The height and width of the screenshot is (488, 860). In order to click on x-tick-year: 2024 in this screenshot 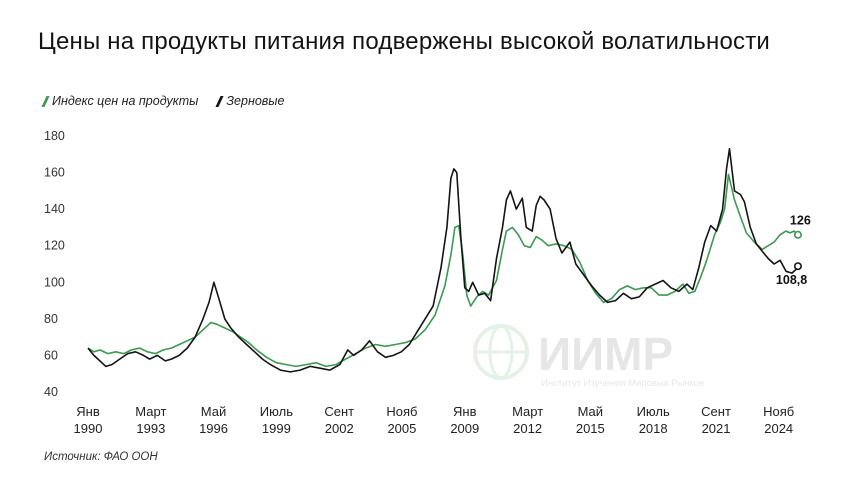, I will do `click(778, 428)`.